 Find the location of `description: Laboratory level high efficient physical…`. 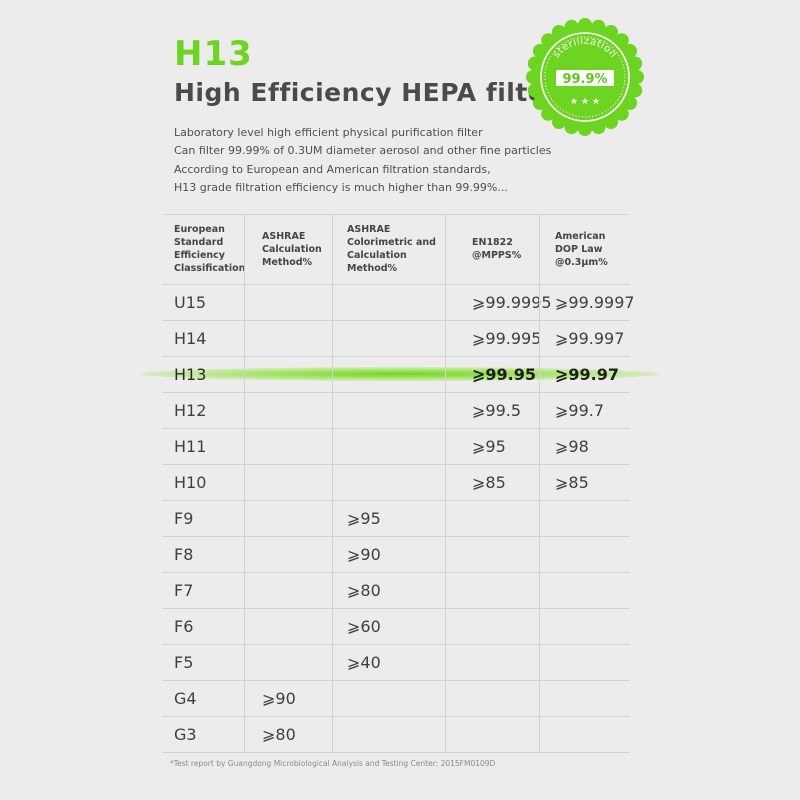

description: Laboratory level high efficient physical… is located at coordinates (384, 160).